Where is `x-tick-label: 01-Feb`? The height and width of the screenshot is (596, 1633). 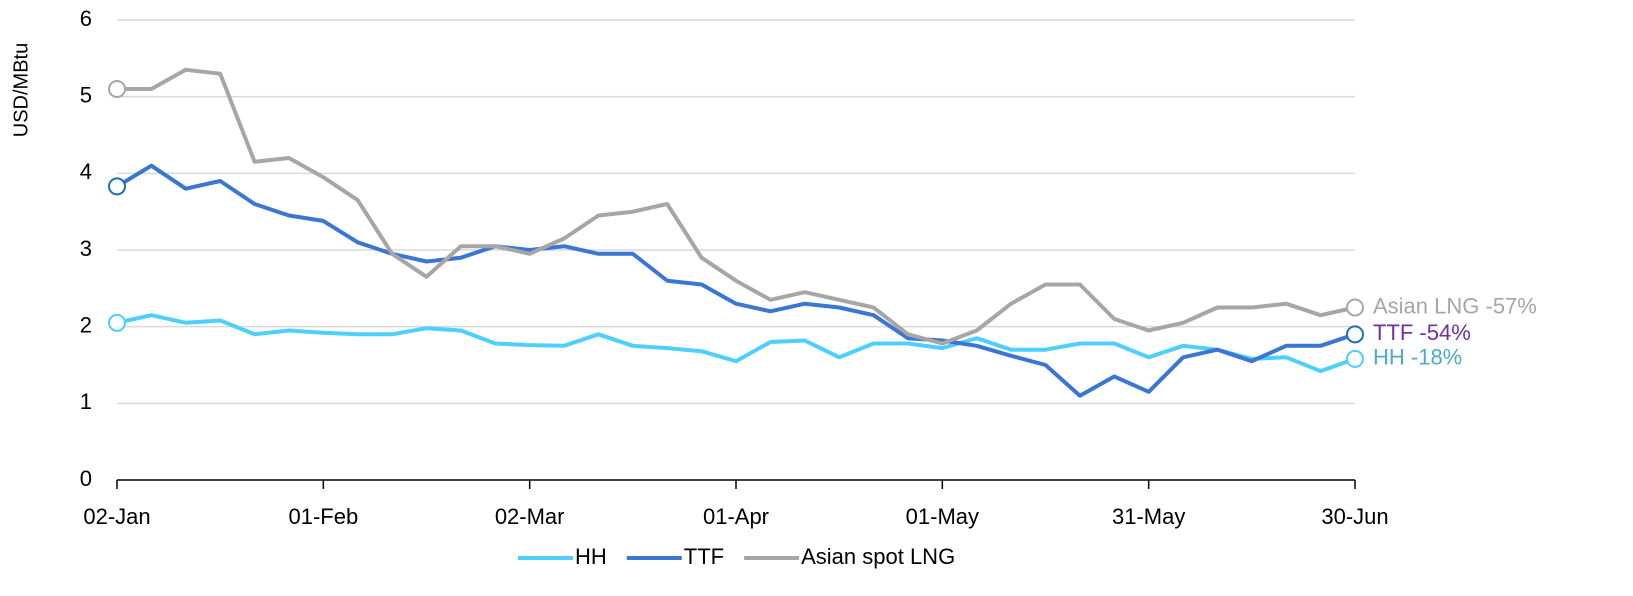
x-tick-label: 01-Feb is located at coordinates (323, 516).